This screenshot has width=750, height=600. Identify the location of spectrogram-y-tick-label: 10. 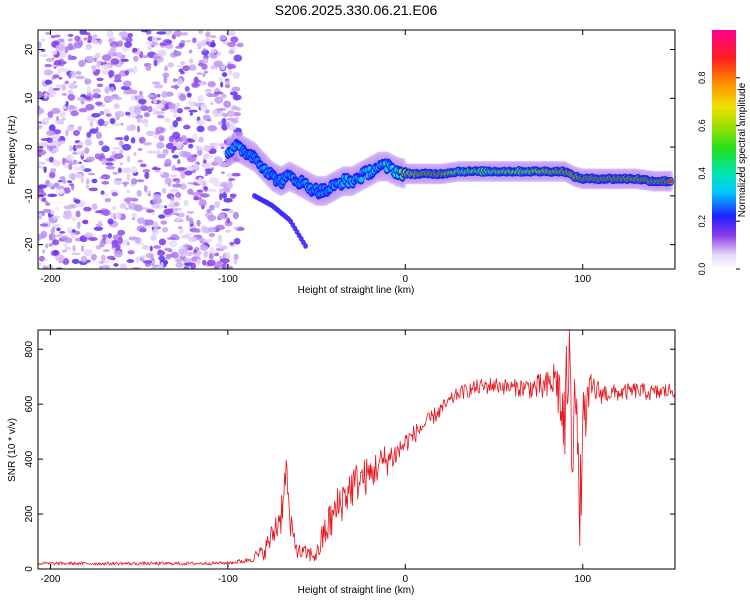
(29, 98).